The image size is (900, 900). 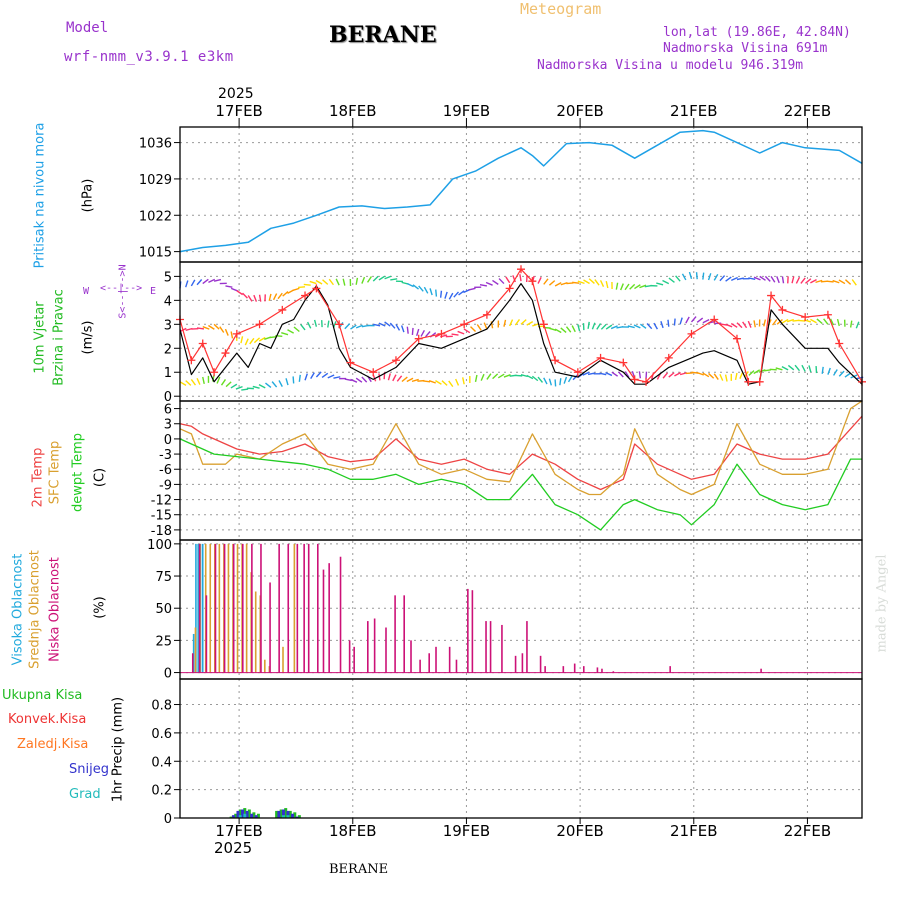 What do you see at coordinates (47, 719) in the screenshot?
I see `precip-legend-conv: Konvek.Kisa` at bounding box center [47, 719].